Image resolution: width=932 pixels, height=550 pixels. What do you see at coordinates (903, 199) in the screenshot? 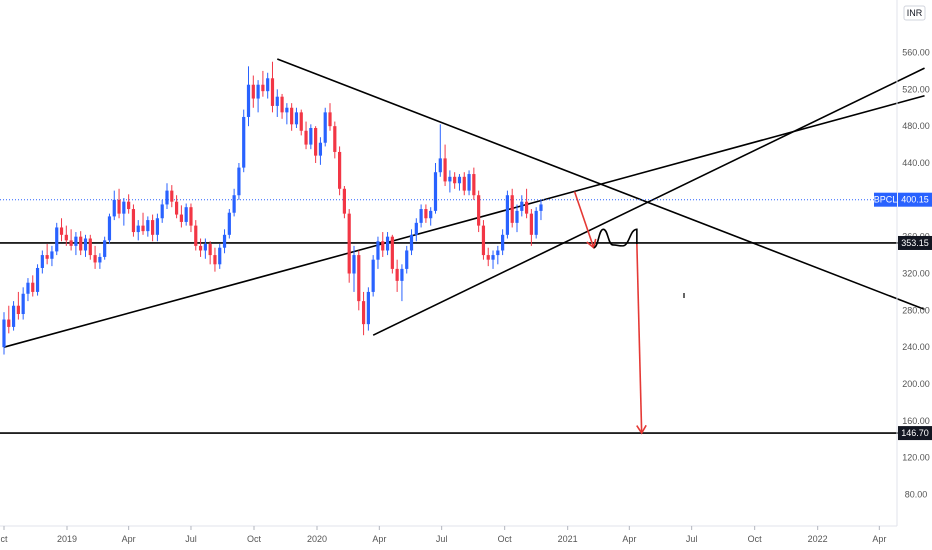
I see `symbol-price-tag: BPCL 400.15` at bounding box center [903, 199].